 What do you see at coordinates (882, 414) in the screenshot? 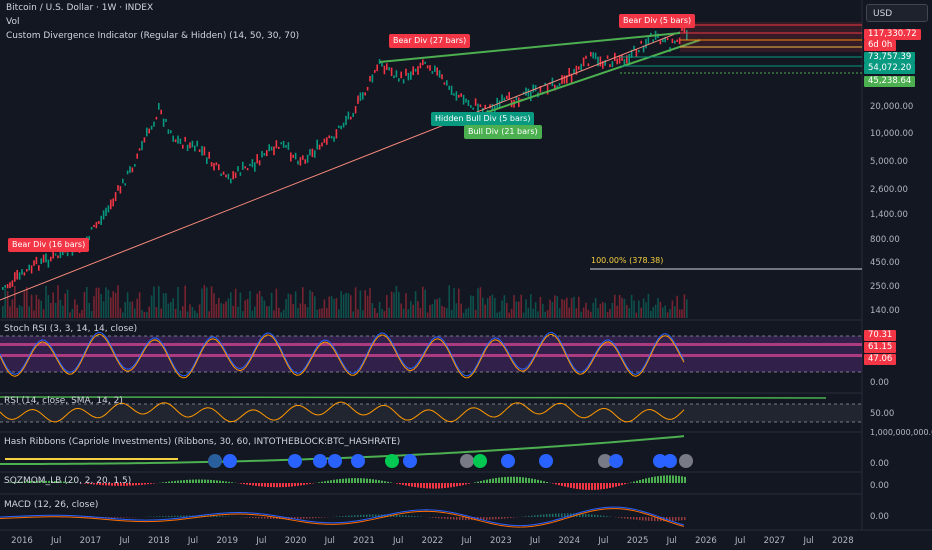
I see `rsi-axis-label: 50.00` at bounding box center [882, 414].